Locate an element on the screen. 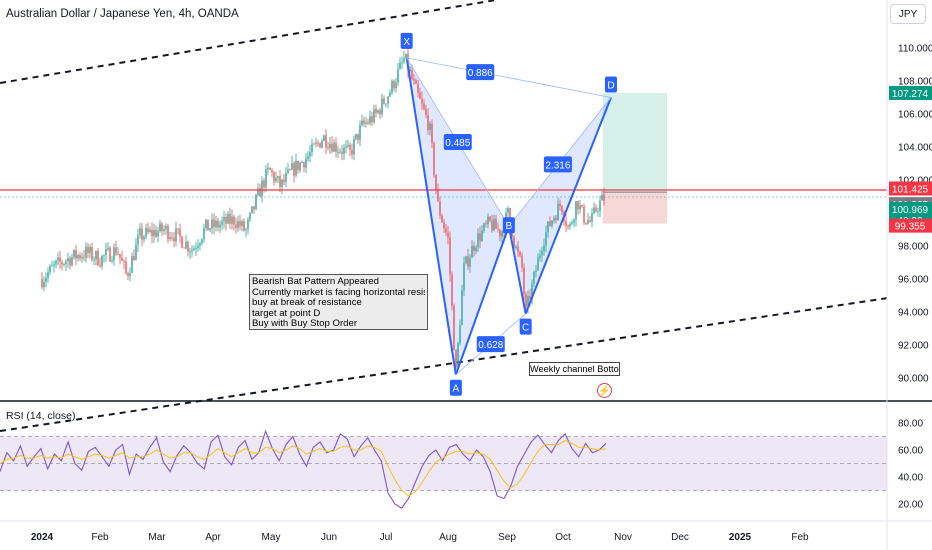 This screenshot has height=550, width=932. price-tag-label: 99.355 is located at coordinates (910, 227).